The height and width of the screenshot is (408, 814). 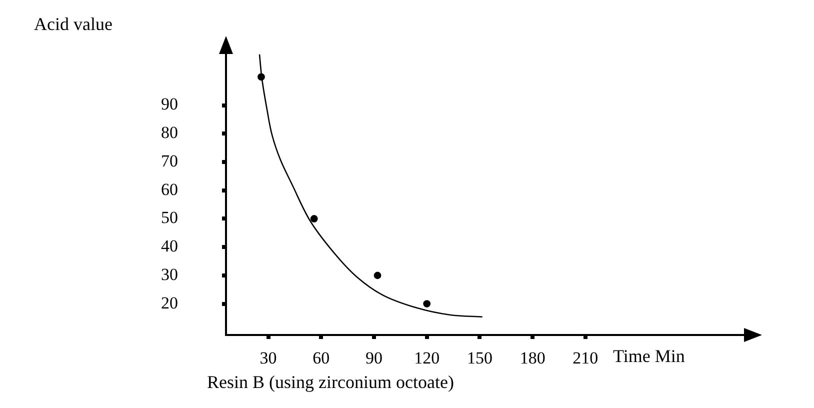 What do you see at coordinates (169, 160) in the screenshot?
I see `y-tick-label: 70` at bounding box center [169, 160].